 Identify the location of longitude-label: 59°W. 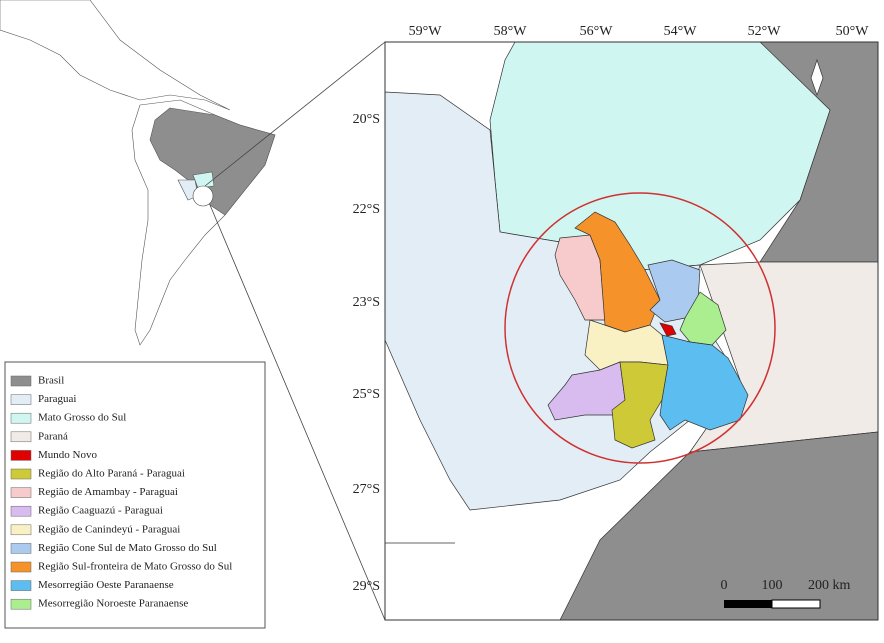
(426, 31).